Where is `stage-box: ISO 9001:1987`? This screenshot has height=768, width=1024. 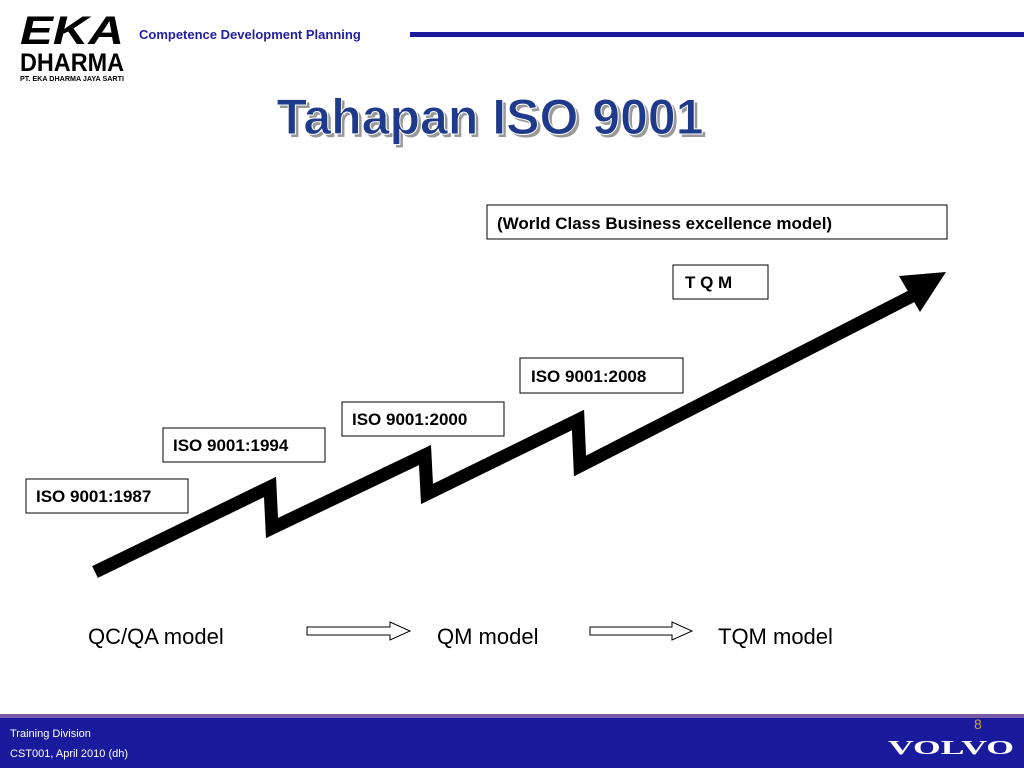
stage-box: ISO 9001:1987 is located at coordinates (107, 496).